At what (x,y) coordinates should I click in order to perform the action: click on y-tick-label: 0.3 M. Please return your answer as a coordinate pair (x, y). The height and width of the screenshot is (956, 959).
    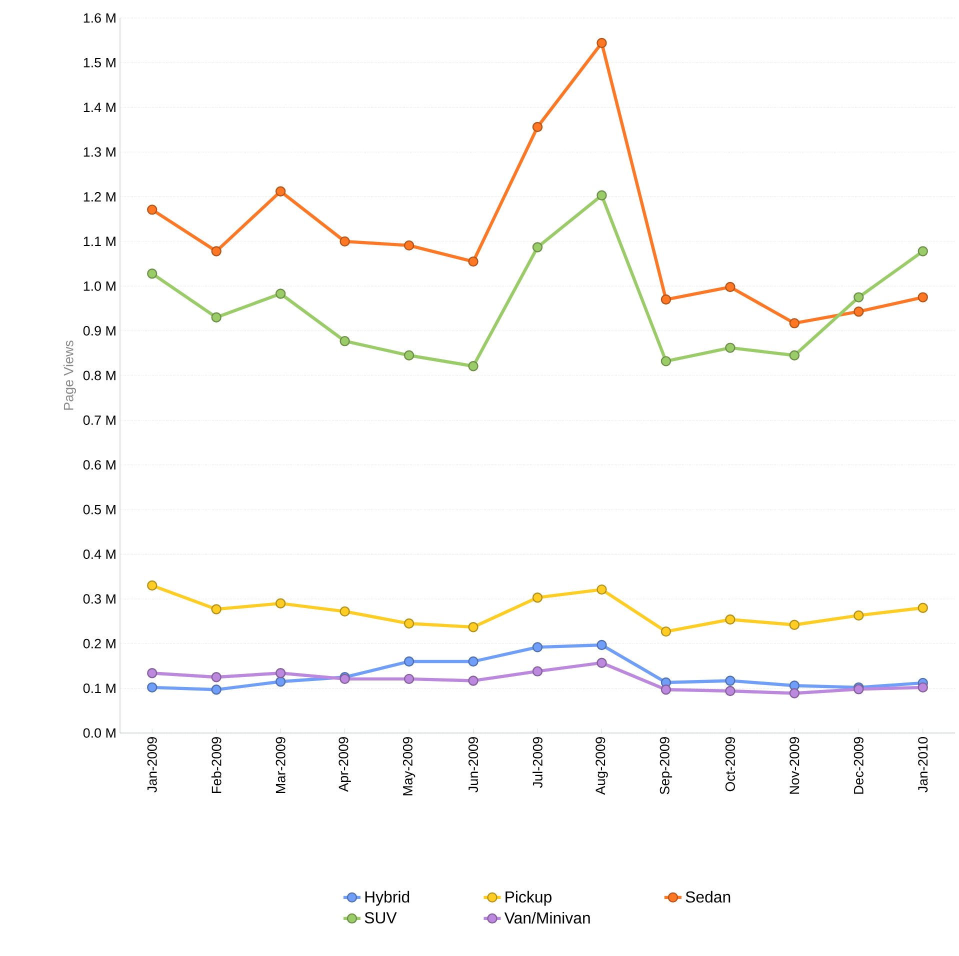
    Looking at the image, I should click on (99, 599).